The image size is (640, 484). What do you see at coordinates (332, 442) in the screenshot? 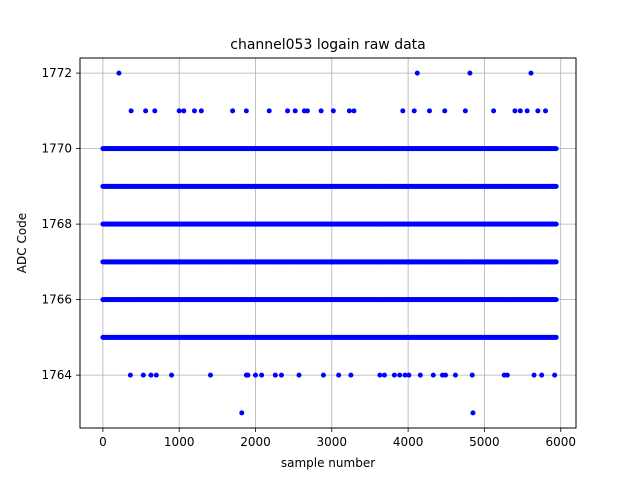
I see `x-tick-label: 3000` at bounding box center [332, 442].